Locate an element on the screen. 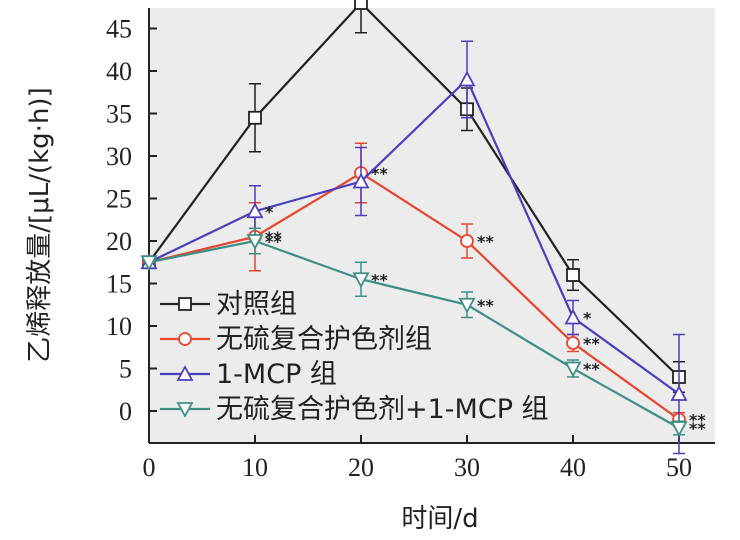 This screenshot has height=540, width=740. y-tick-group: 50454035302520151050 is located at coordinates (131, 213).